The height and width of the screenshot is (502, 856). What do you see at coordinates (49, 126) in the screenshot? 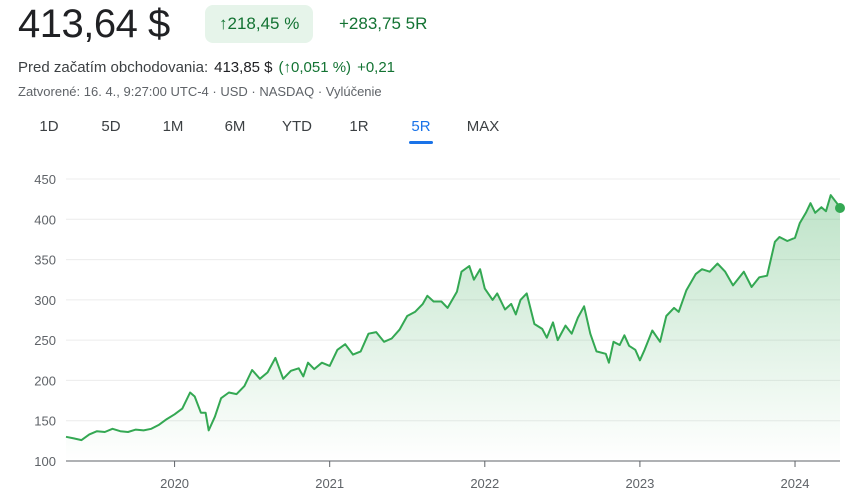
I see `tab-1d: 1D` at bounding box center [49, 126].